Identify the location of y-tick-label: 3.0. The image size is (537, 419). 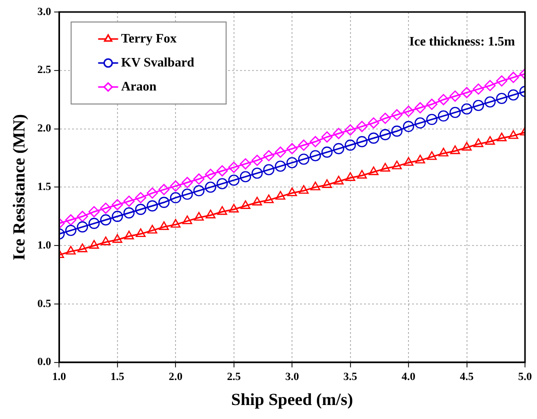
(44, 12).